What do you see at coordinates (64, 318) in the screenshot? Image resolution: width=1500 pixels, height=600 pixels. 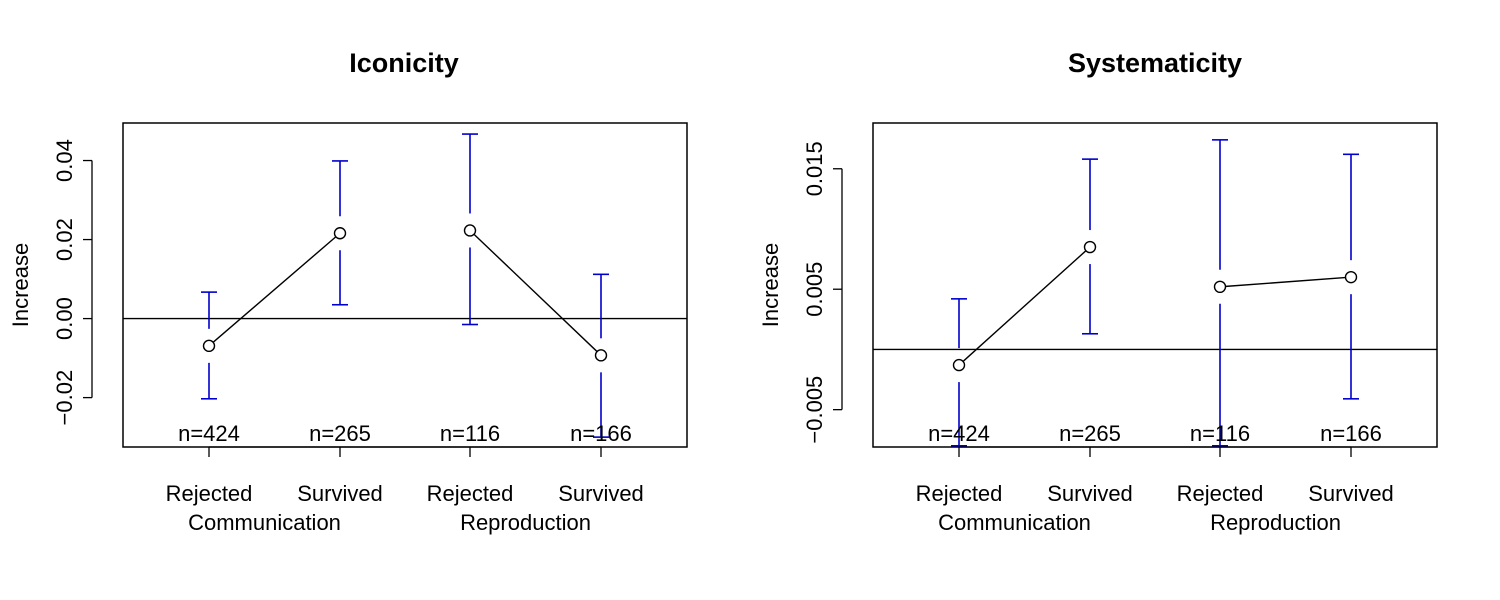 I see `y-tick-label: 0.00` at bounding box center [64, 318].